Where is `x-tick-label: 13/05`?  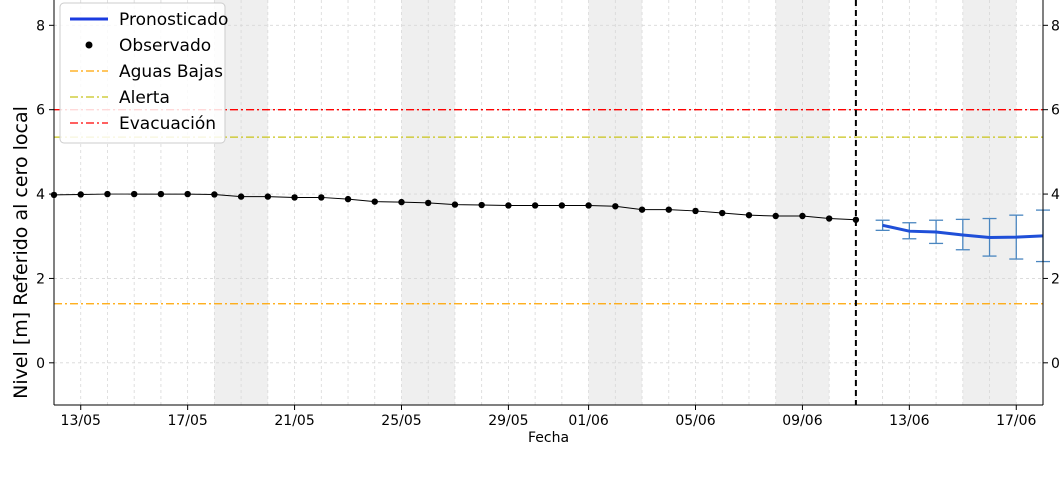 x-tick-label: 13/05 is located at coordinates (81, 421).